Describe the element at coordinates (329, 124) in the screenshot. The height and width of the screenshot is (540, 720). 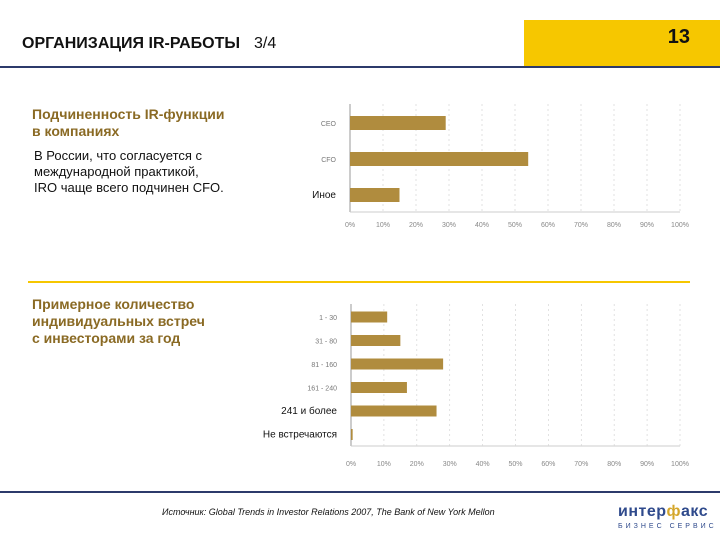
I see `category-label: CEO` at that location.